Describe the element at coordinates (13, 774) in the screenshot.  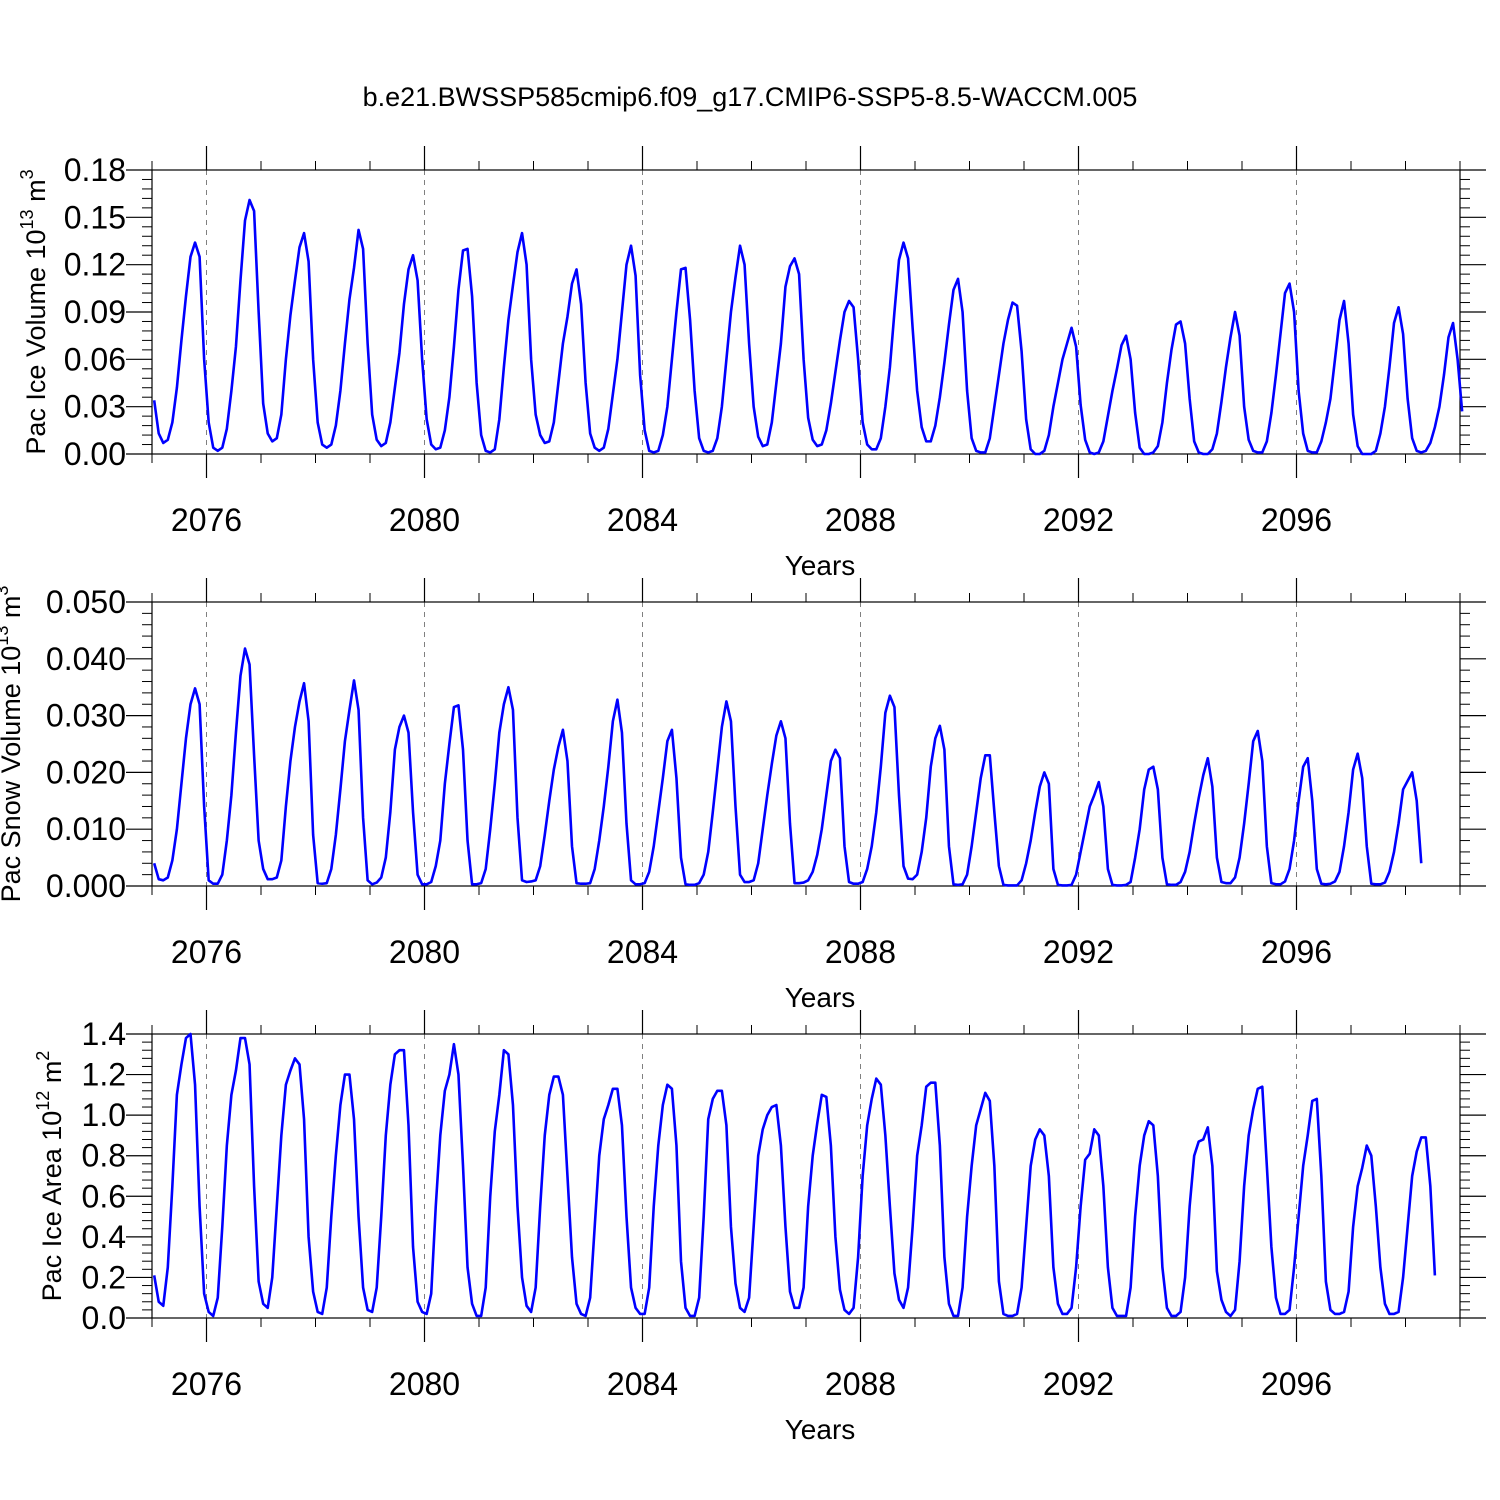
I see `y-label-text: Pac Snow Volume 10` at that location.